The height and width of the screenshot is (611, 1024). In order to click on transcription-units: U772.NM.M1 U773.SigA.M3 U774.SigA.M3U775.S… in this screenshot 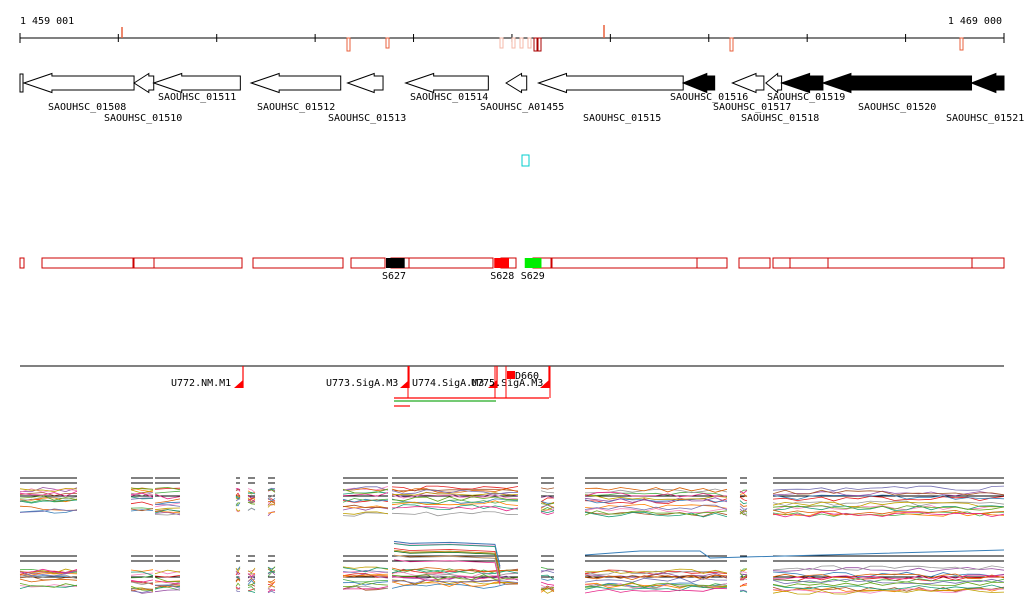, I will do `click(361, 386)`.